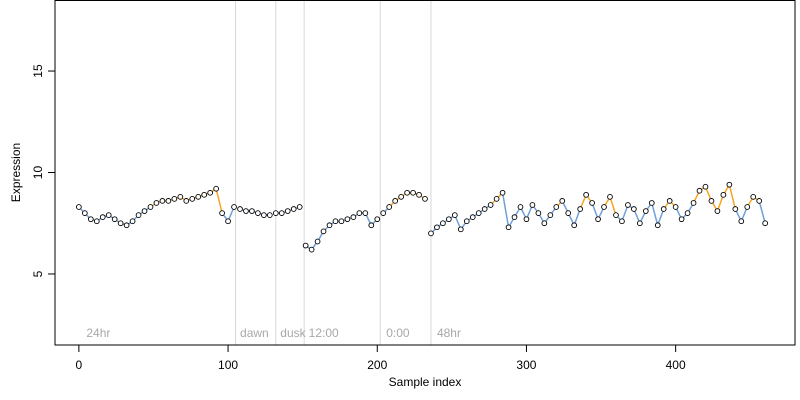 The image size is (800, 400). What do you see at coordinates (79, 365) in the screenshot?
I see `x-tick-label: 0` at bounding box center [79, 365].